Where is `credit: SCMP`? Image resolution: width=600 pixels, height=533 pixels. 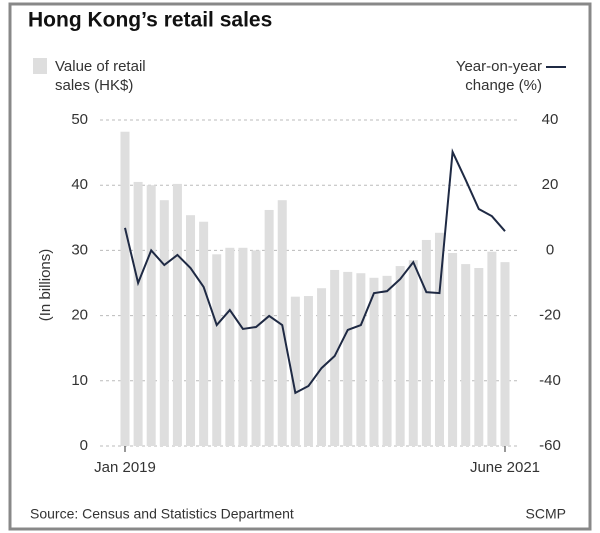 credit: SCMP is located at coordinates (546, 514).